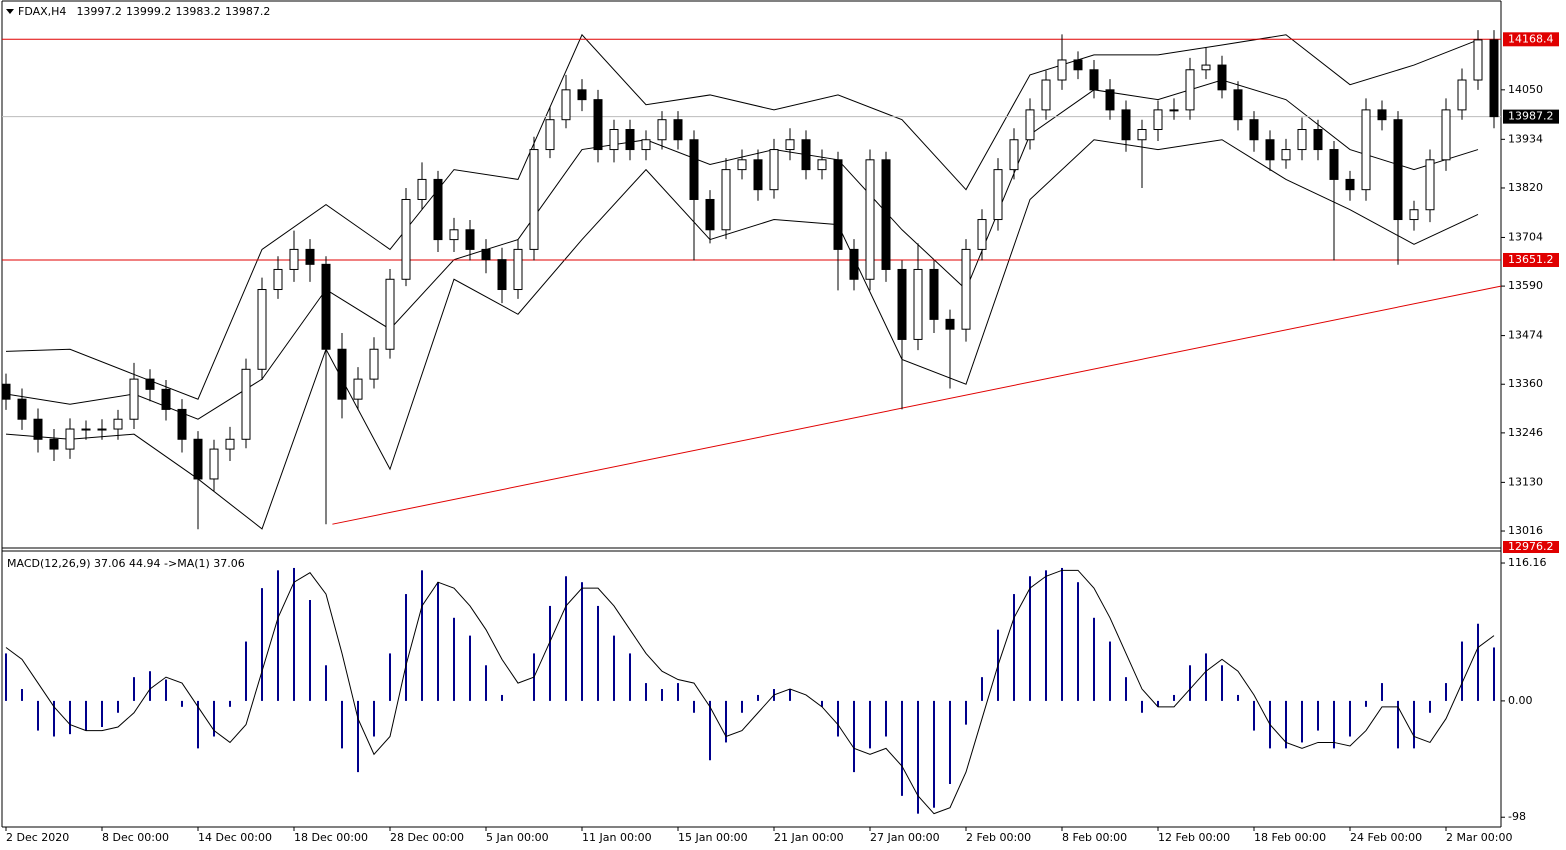 Image resolution: width=1566 pixels, height=850 pixels. Describe the element at coordinates (1386, 837) in the screenshot. I see `x-tick-label: 24 Feb 00:00` at that location.